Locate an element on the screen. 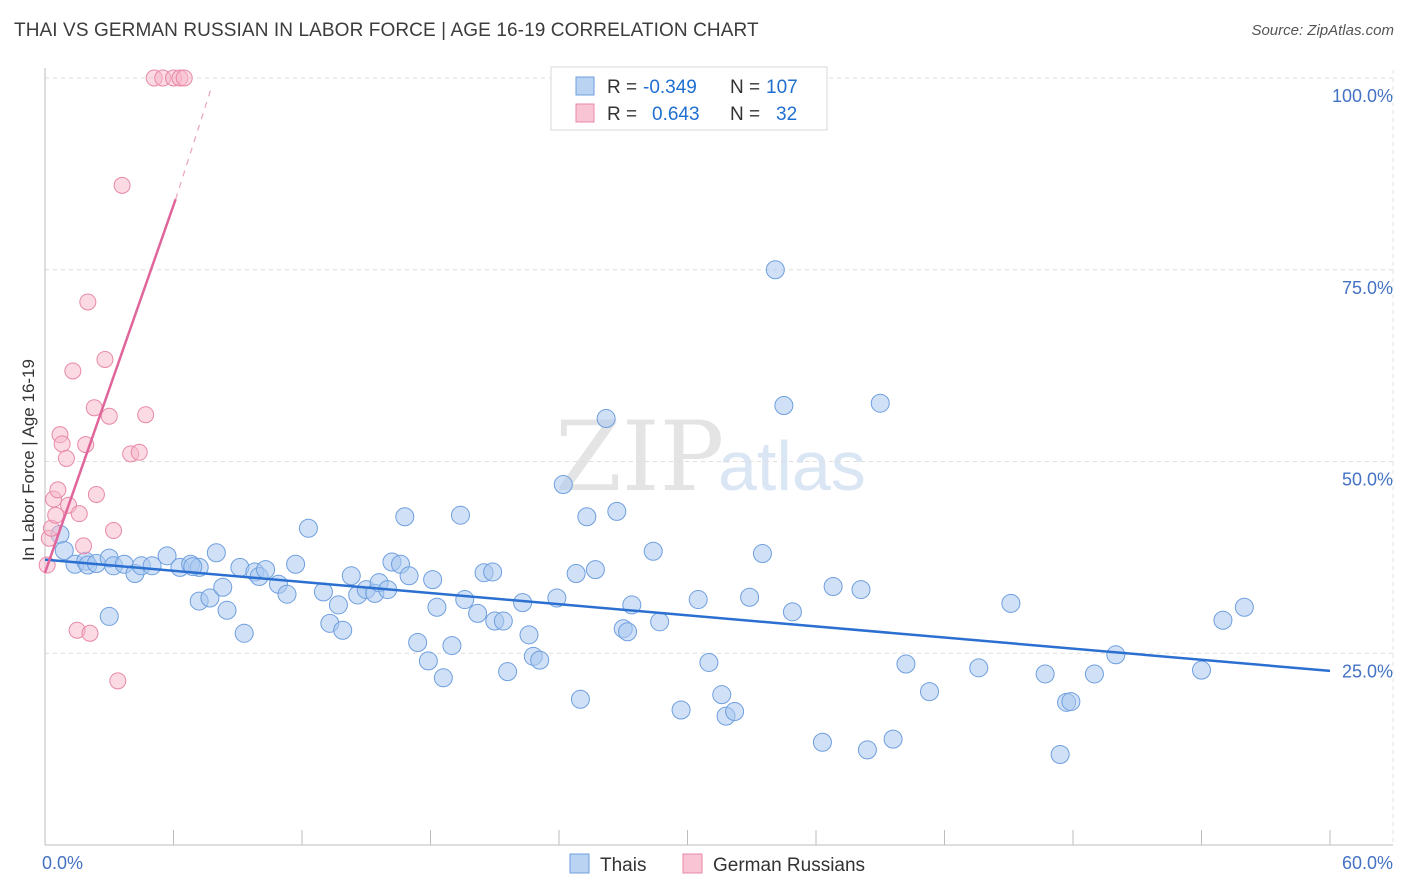 The image size is (1406, 892). series-german-russians is located at coordinates (115, 379).